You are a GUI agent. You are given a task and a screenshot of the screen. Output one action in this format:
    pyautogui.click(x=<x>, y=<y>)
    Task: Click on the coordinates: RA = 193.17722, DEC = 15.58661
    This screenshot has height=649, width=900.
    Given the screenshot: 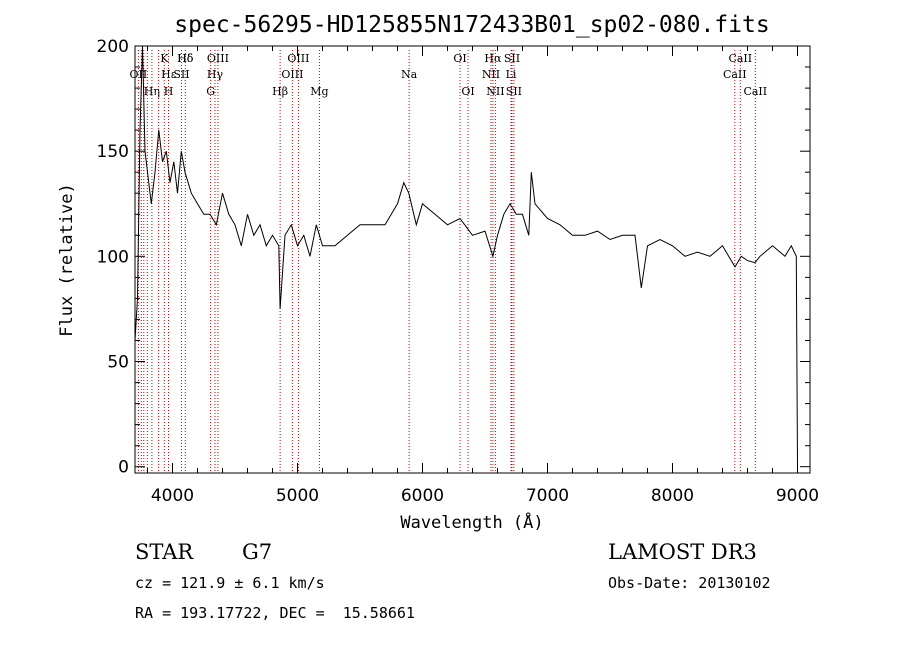 What is the action you would take?
    pyautogui.click(x=275, y=613)
    